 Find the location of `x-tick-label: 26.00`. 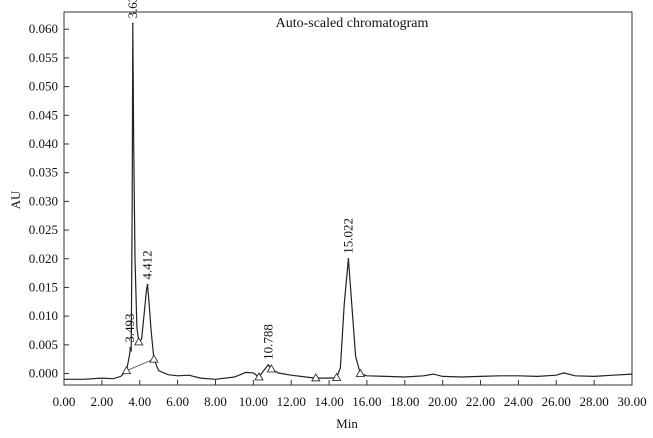

x-tick-label: 26.00 is located at coordinates (556, 401).